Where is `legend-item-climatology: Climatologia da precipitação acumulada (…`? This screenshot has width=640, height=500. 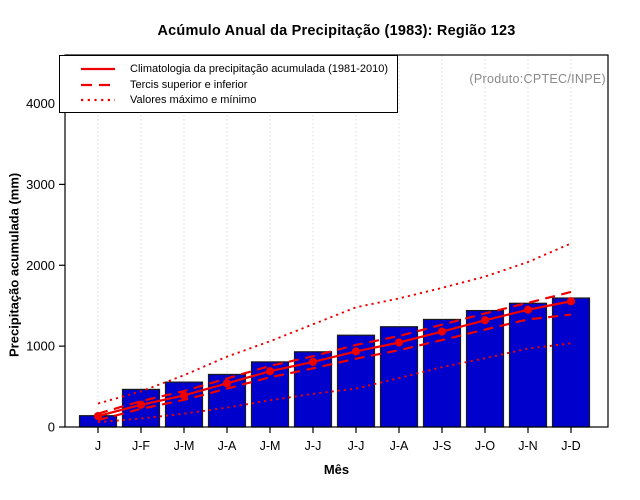 legend-item-climatology: Climatologia da precipitação acumulada (… is located at coordinates (235, 69).